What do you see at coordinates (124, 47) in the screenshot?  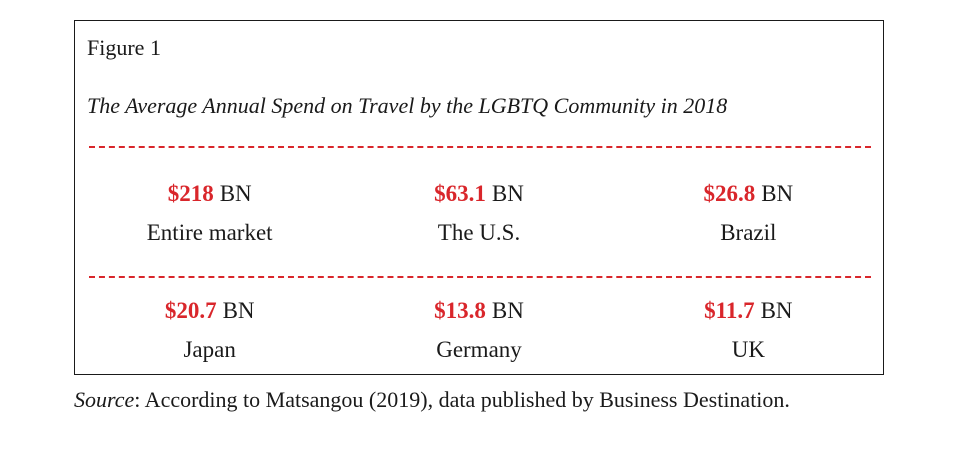 I see `figure-label: Figure 1` at bounding box center [124, 47].